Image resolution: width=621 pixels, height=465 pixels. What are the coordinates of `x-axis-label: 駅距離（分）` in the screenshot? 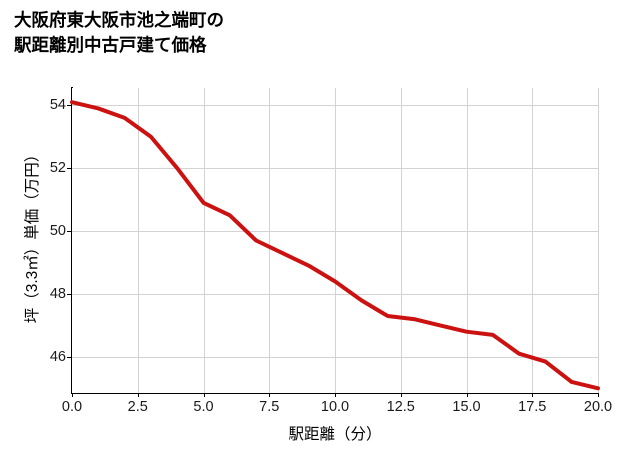 It's located at (335, 434).